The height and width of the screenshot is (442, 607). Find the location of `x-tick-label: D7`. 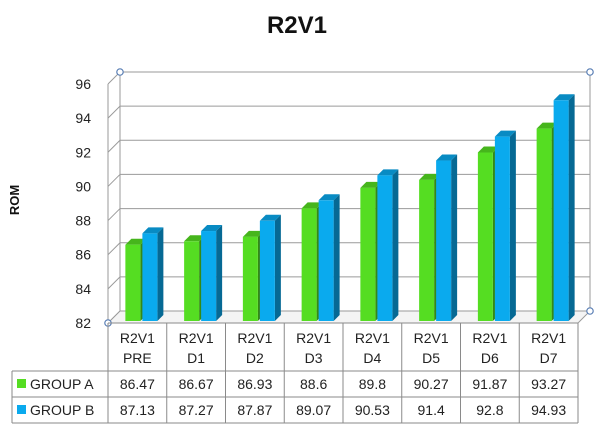

x-tick-label: D7 is located at coordinates (549, 358).